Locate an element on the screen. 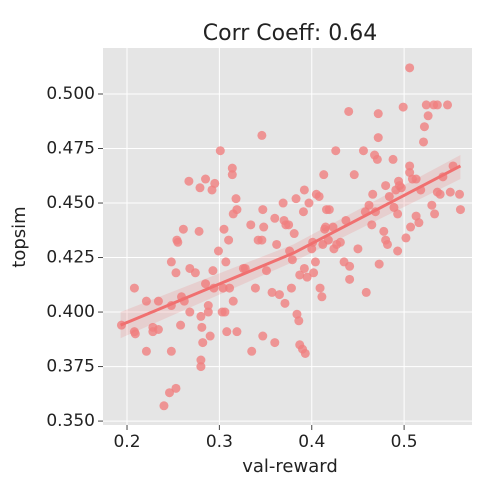 This screenshot has height=500, width=500. y-tick-label: 0.350 is located at coordinates (70, 421).